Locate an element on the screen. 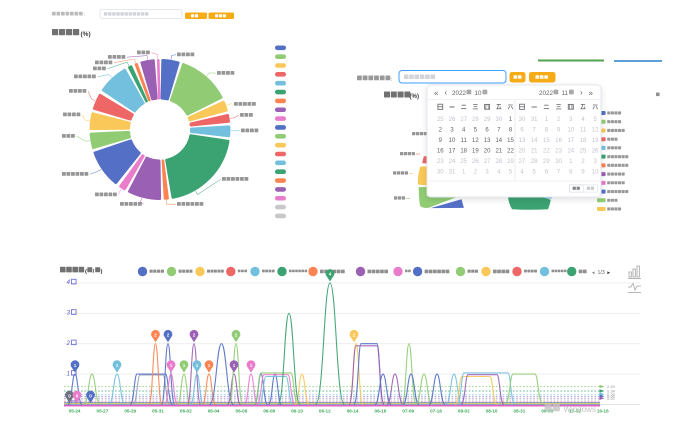 This screenshot has width=693, height=427. svg-text: 0.26 is located at coordinates (611, 396).